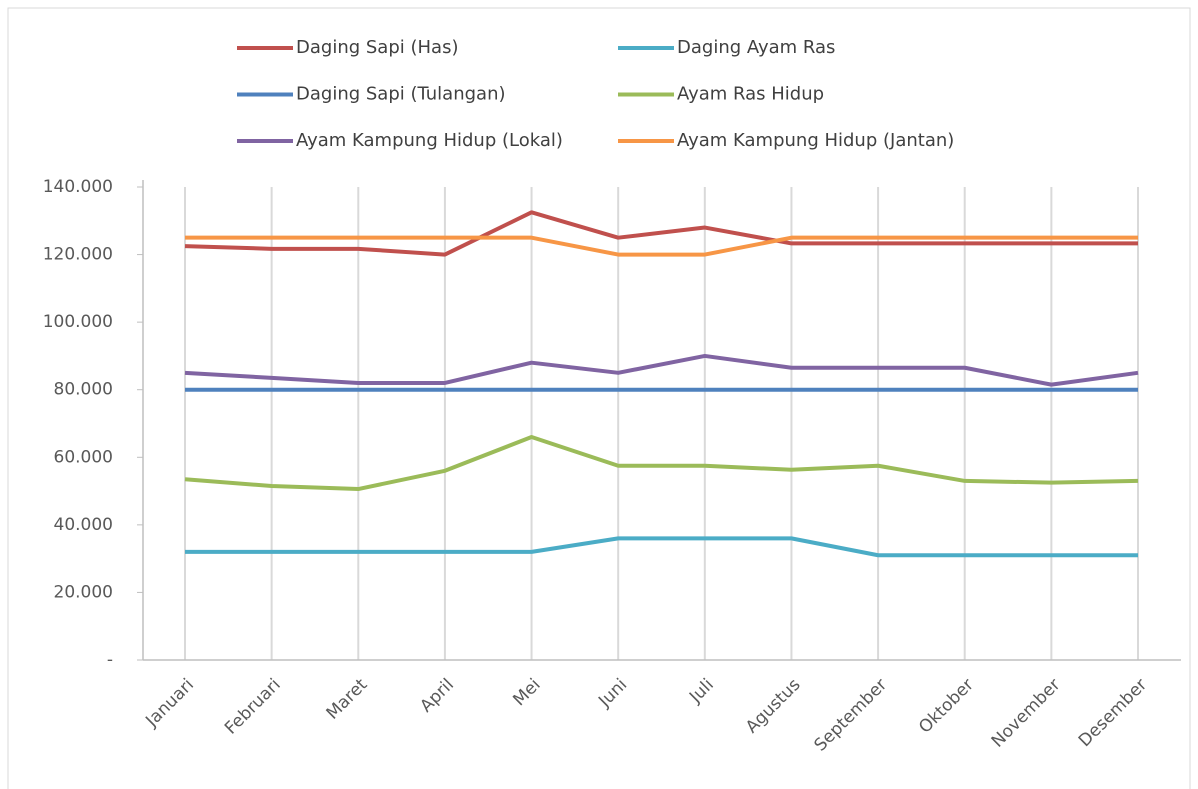 The image size is (1198, 789). I want to click on x-tick-label: Desember, so click(1113, 713).